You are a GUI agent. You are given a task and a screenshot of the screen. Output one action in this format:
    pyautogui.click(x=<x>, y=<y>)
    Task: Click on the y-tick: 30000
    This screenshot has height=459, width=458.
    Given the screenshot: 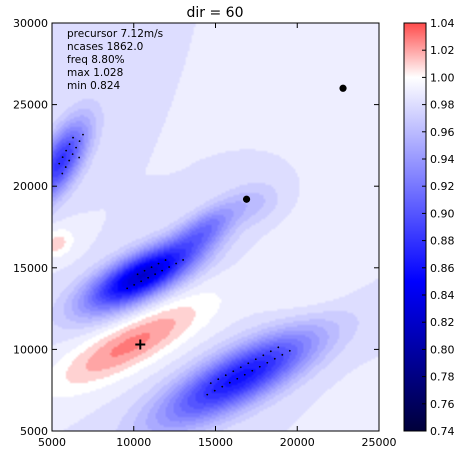 What is the action you would take?
    pyautogui.click(x=196, y=23)
    